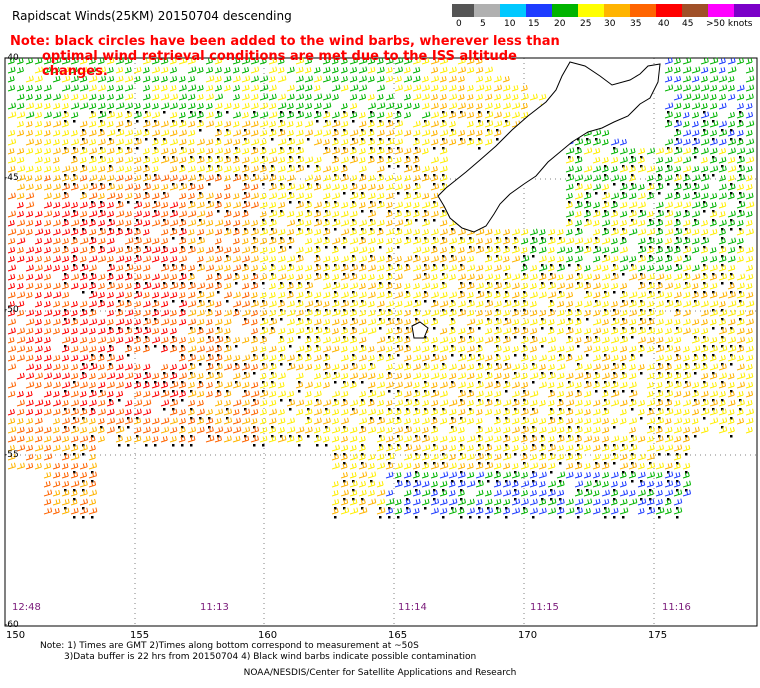 The width and height of the screenshot is (760, 688). Describe the element at coordinates (398, 635) in the screenshot. I see `longitude-label: 165` at that location.